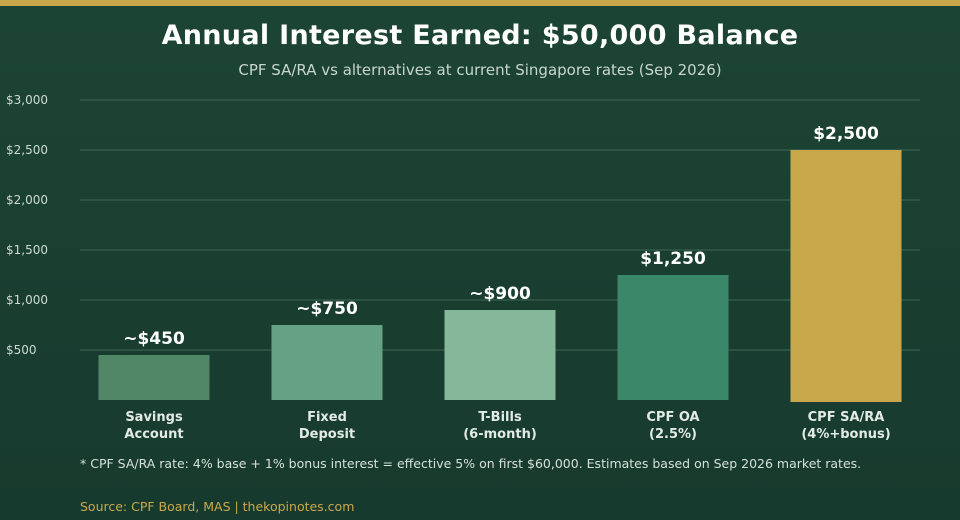  Describe the element at coordinates (327, 309) in the screenshot. I see `bar-value-label: ~$750` at that location.